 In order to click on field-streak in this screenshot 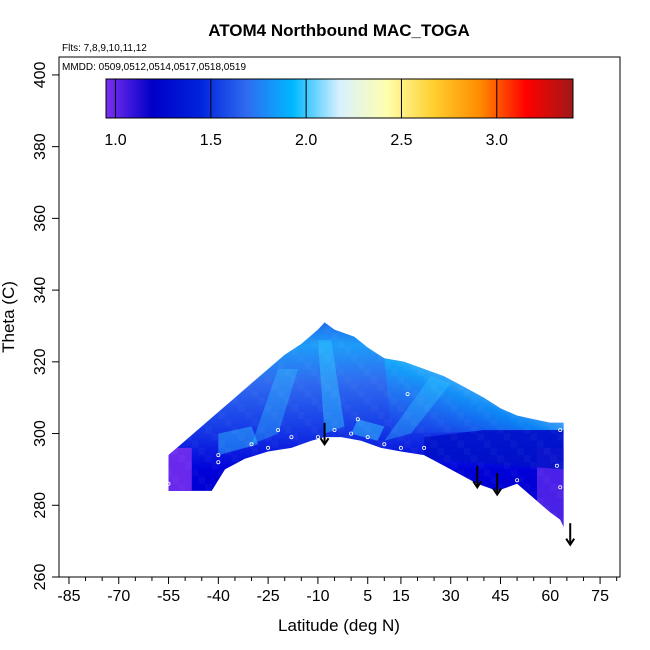, I will do `click(417, 408)`.